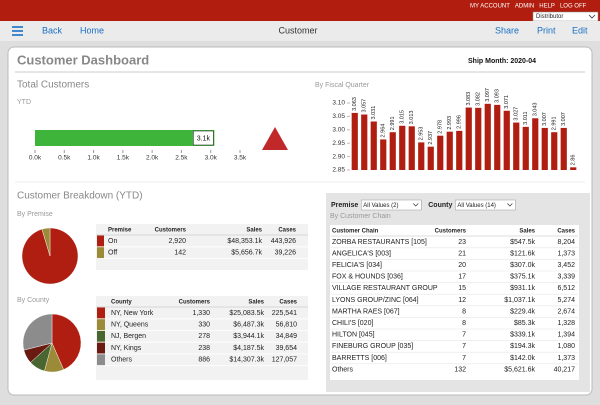 Image resolution: width=600 pixels, height=405 pixels. What do you see at coordinates (566, 300) in the screenshot?
I see `table-cell: 5,274` at bounding box center [566, 300].